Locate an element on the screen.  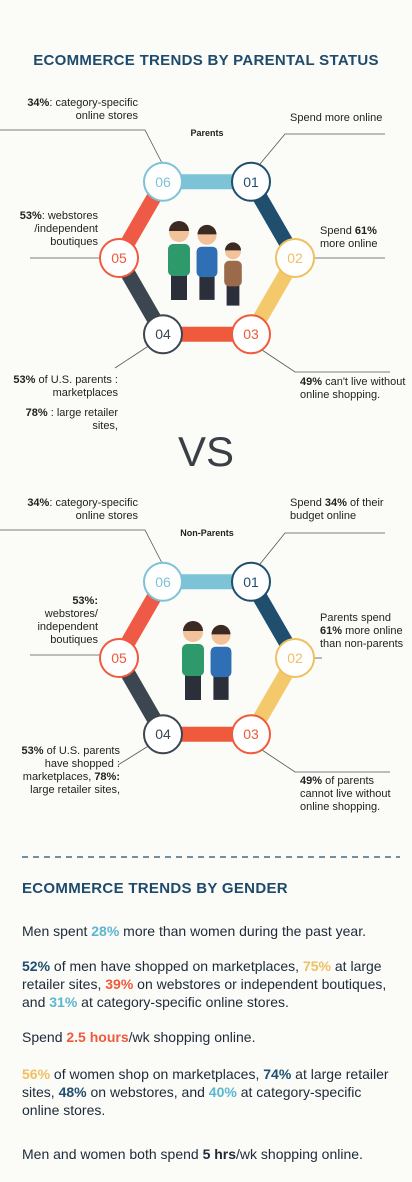
paragraph: Spend 2.5 hours/wk shopping online. is located at coordinates (209, 1037).